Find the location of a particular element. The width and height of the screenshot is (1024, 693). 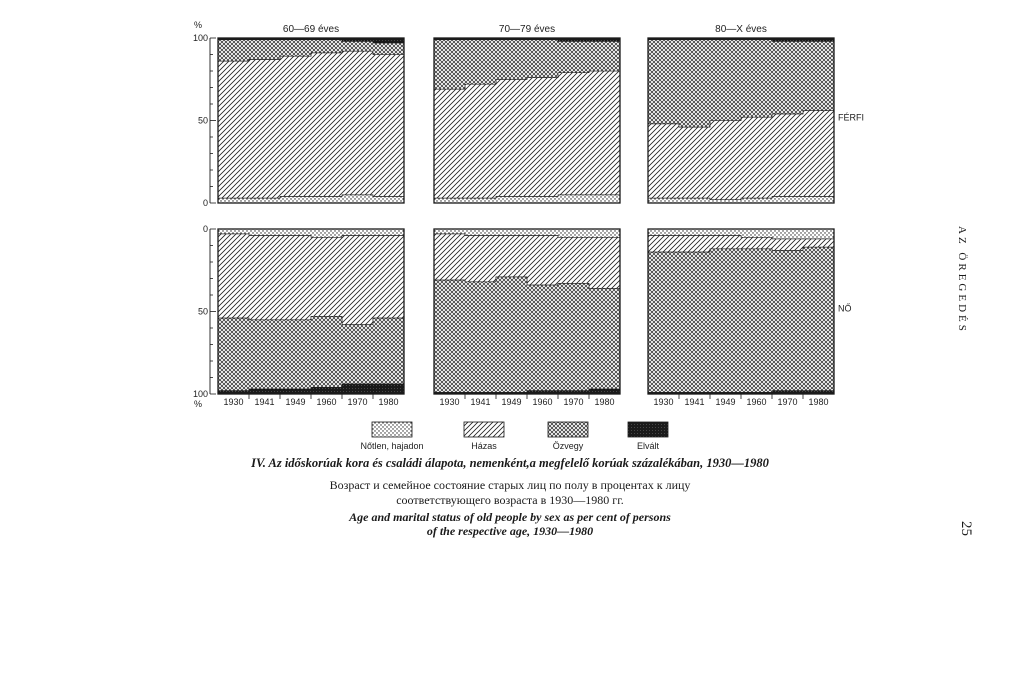

legend-item-2: Házas is located at coordinates (484, 436).